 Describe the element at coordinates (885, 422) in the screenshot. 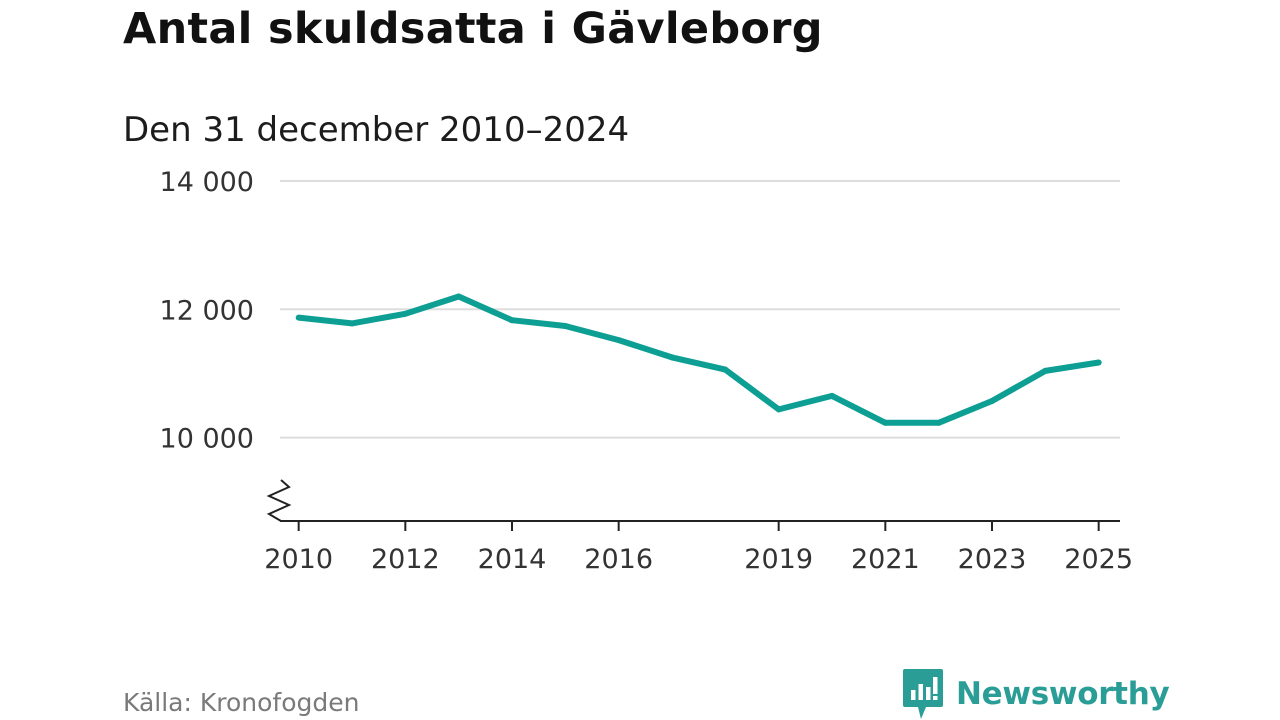

I see `data-point-2021` at that location.